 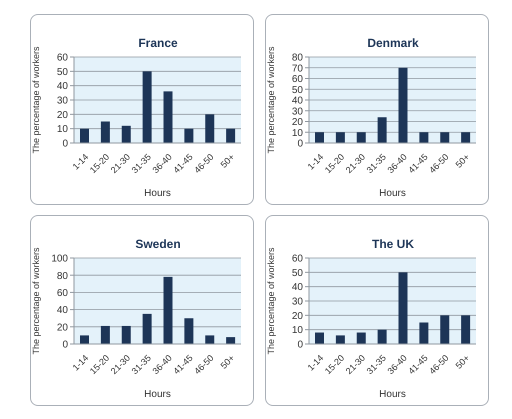 What do you see at coordinates (59, 259) in the screenshot?
I see `y-tick-label: 100` at bounding box center [59, 259].